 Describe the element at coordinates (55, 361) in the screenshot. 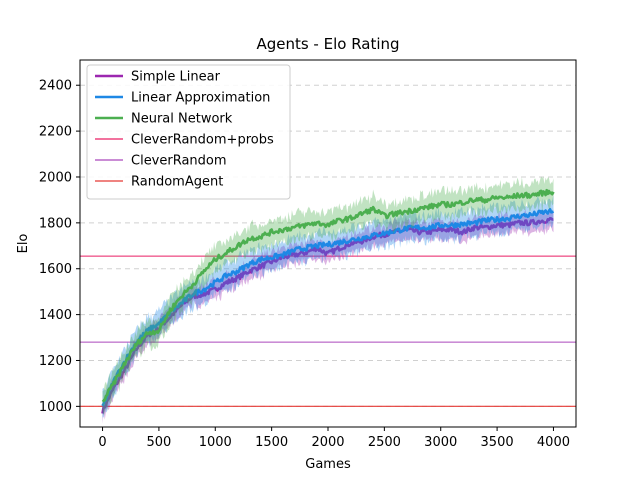

I see `y-tick-label: 1200` at that location.